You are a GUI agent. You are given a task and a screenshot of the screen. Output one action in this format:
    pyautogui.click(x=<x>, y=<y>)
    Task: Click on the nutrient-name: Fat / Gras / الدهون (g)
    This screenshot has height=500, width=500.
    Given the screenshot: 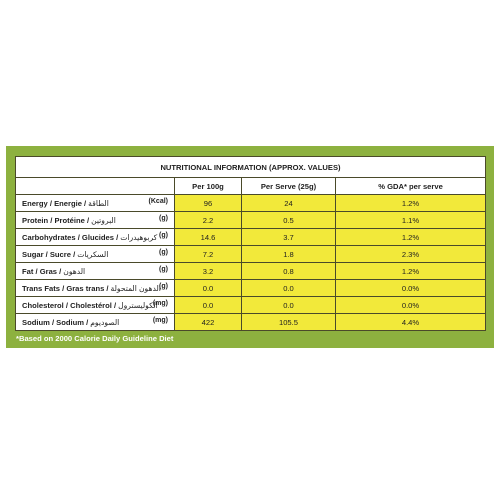 What is the action you would take?
    pyautogui.click(x=95, y=271)
    